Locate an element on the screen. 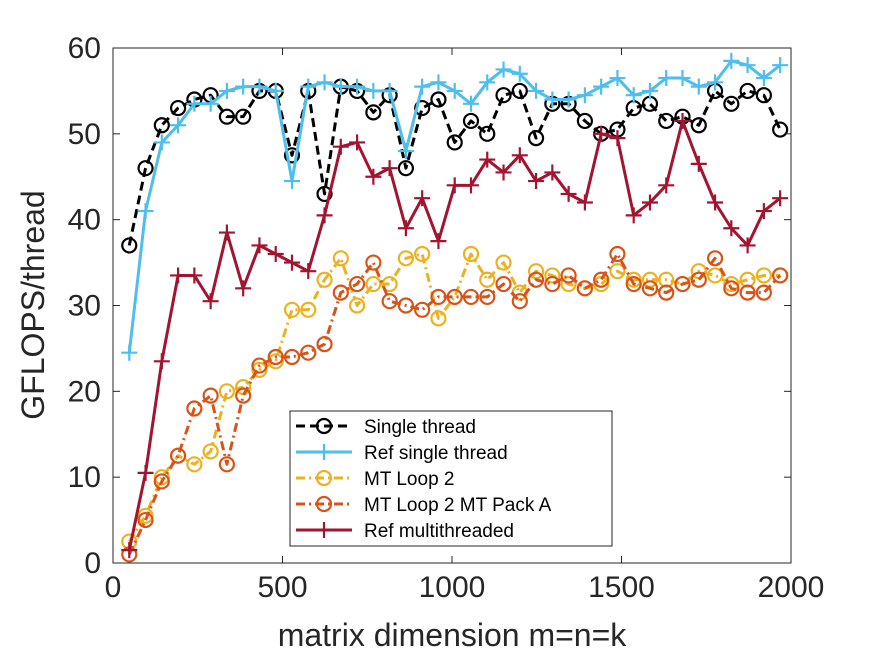  legend-item: Single thread is located at coordinates (386, 427).